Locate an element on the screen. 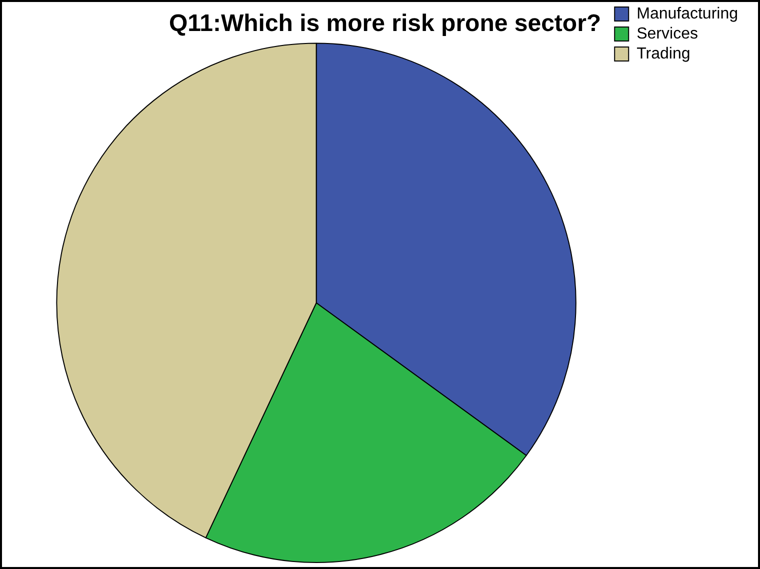  legend-label: Trading is located at coordinates (663, 53).